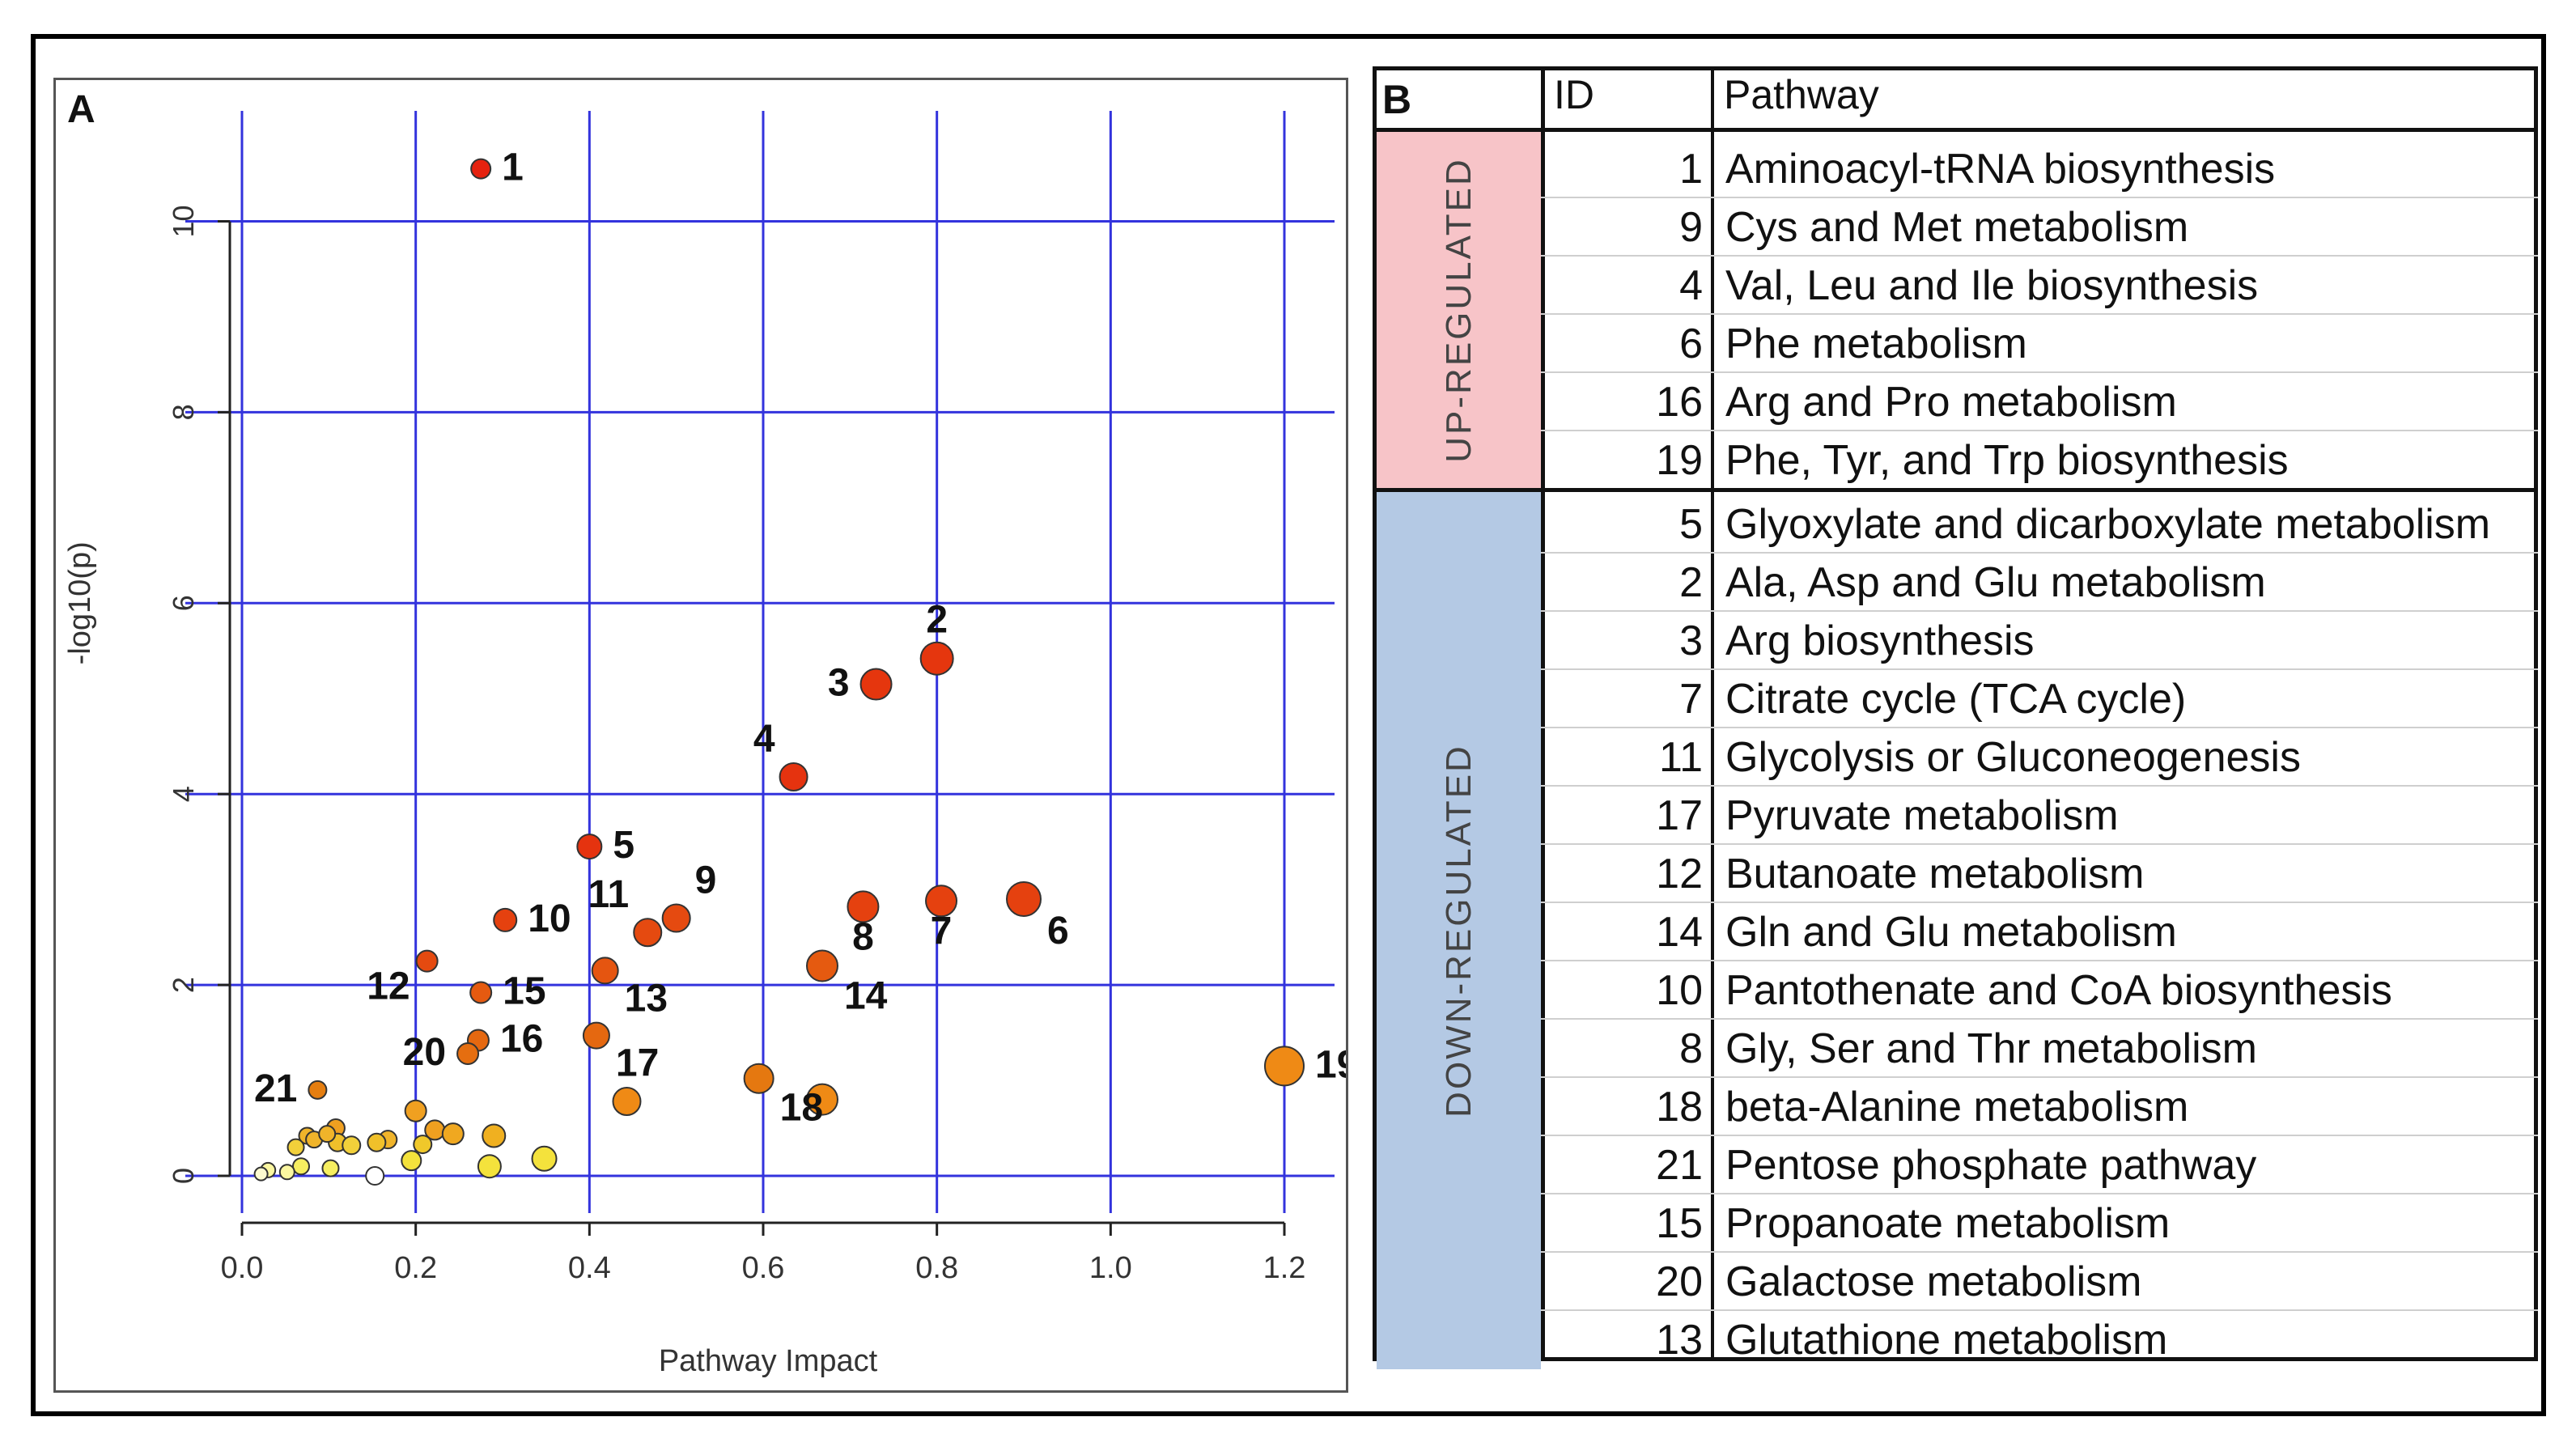 The width and height of the screenshot is (2576, 1451). I want to click on table-row-id: 17, so click(1628, 814).